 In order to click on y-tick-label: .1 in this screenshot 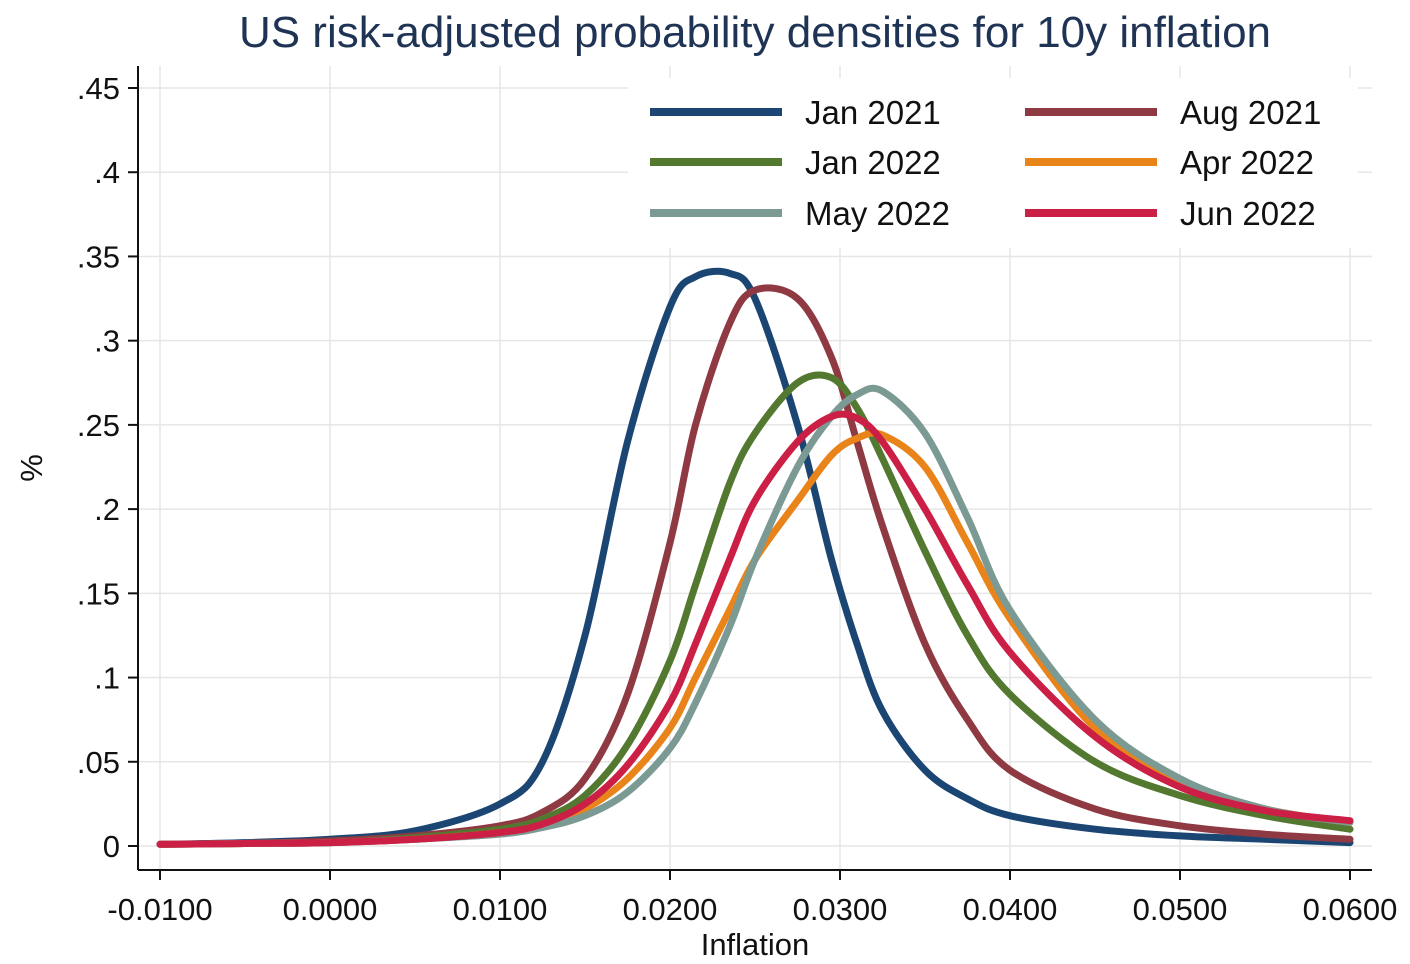, I will do `click(107, 678)`.